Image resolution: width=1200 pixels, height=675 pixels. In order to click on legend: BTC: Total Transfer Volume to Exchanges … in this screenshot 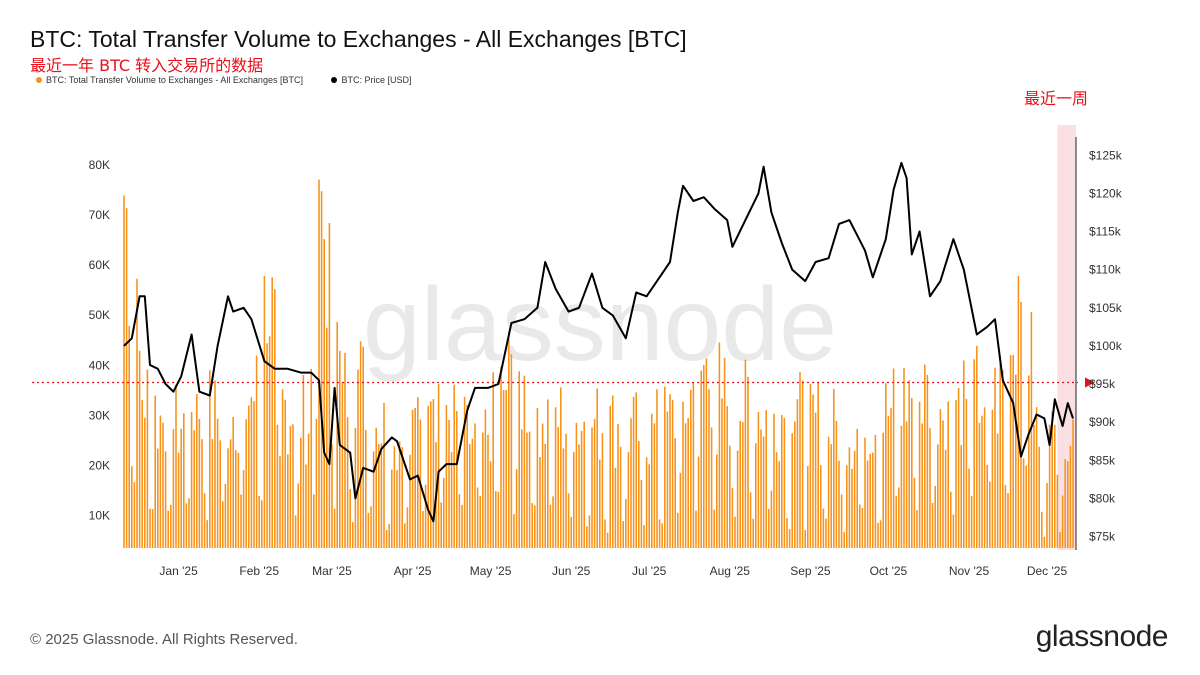, I will do `click(236, 80)`.